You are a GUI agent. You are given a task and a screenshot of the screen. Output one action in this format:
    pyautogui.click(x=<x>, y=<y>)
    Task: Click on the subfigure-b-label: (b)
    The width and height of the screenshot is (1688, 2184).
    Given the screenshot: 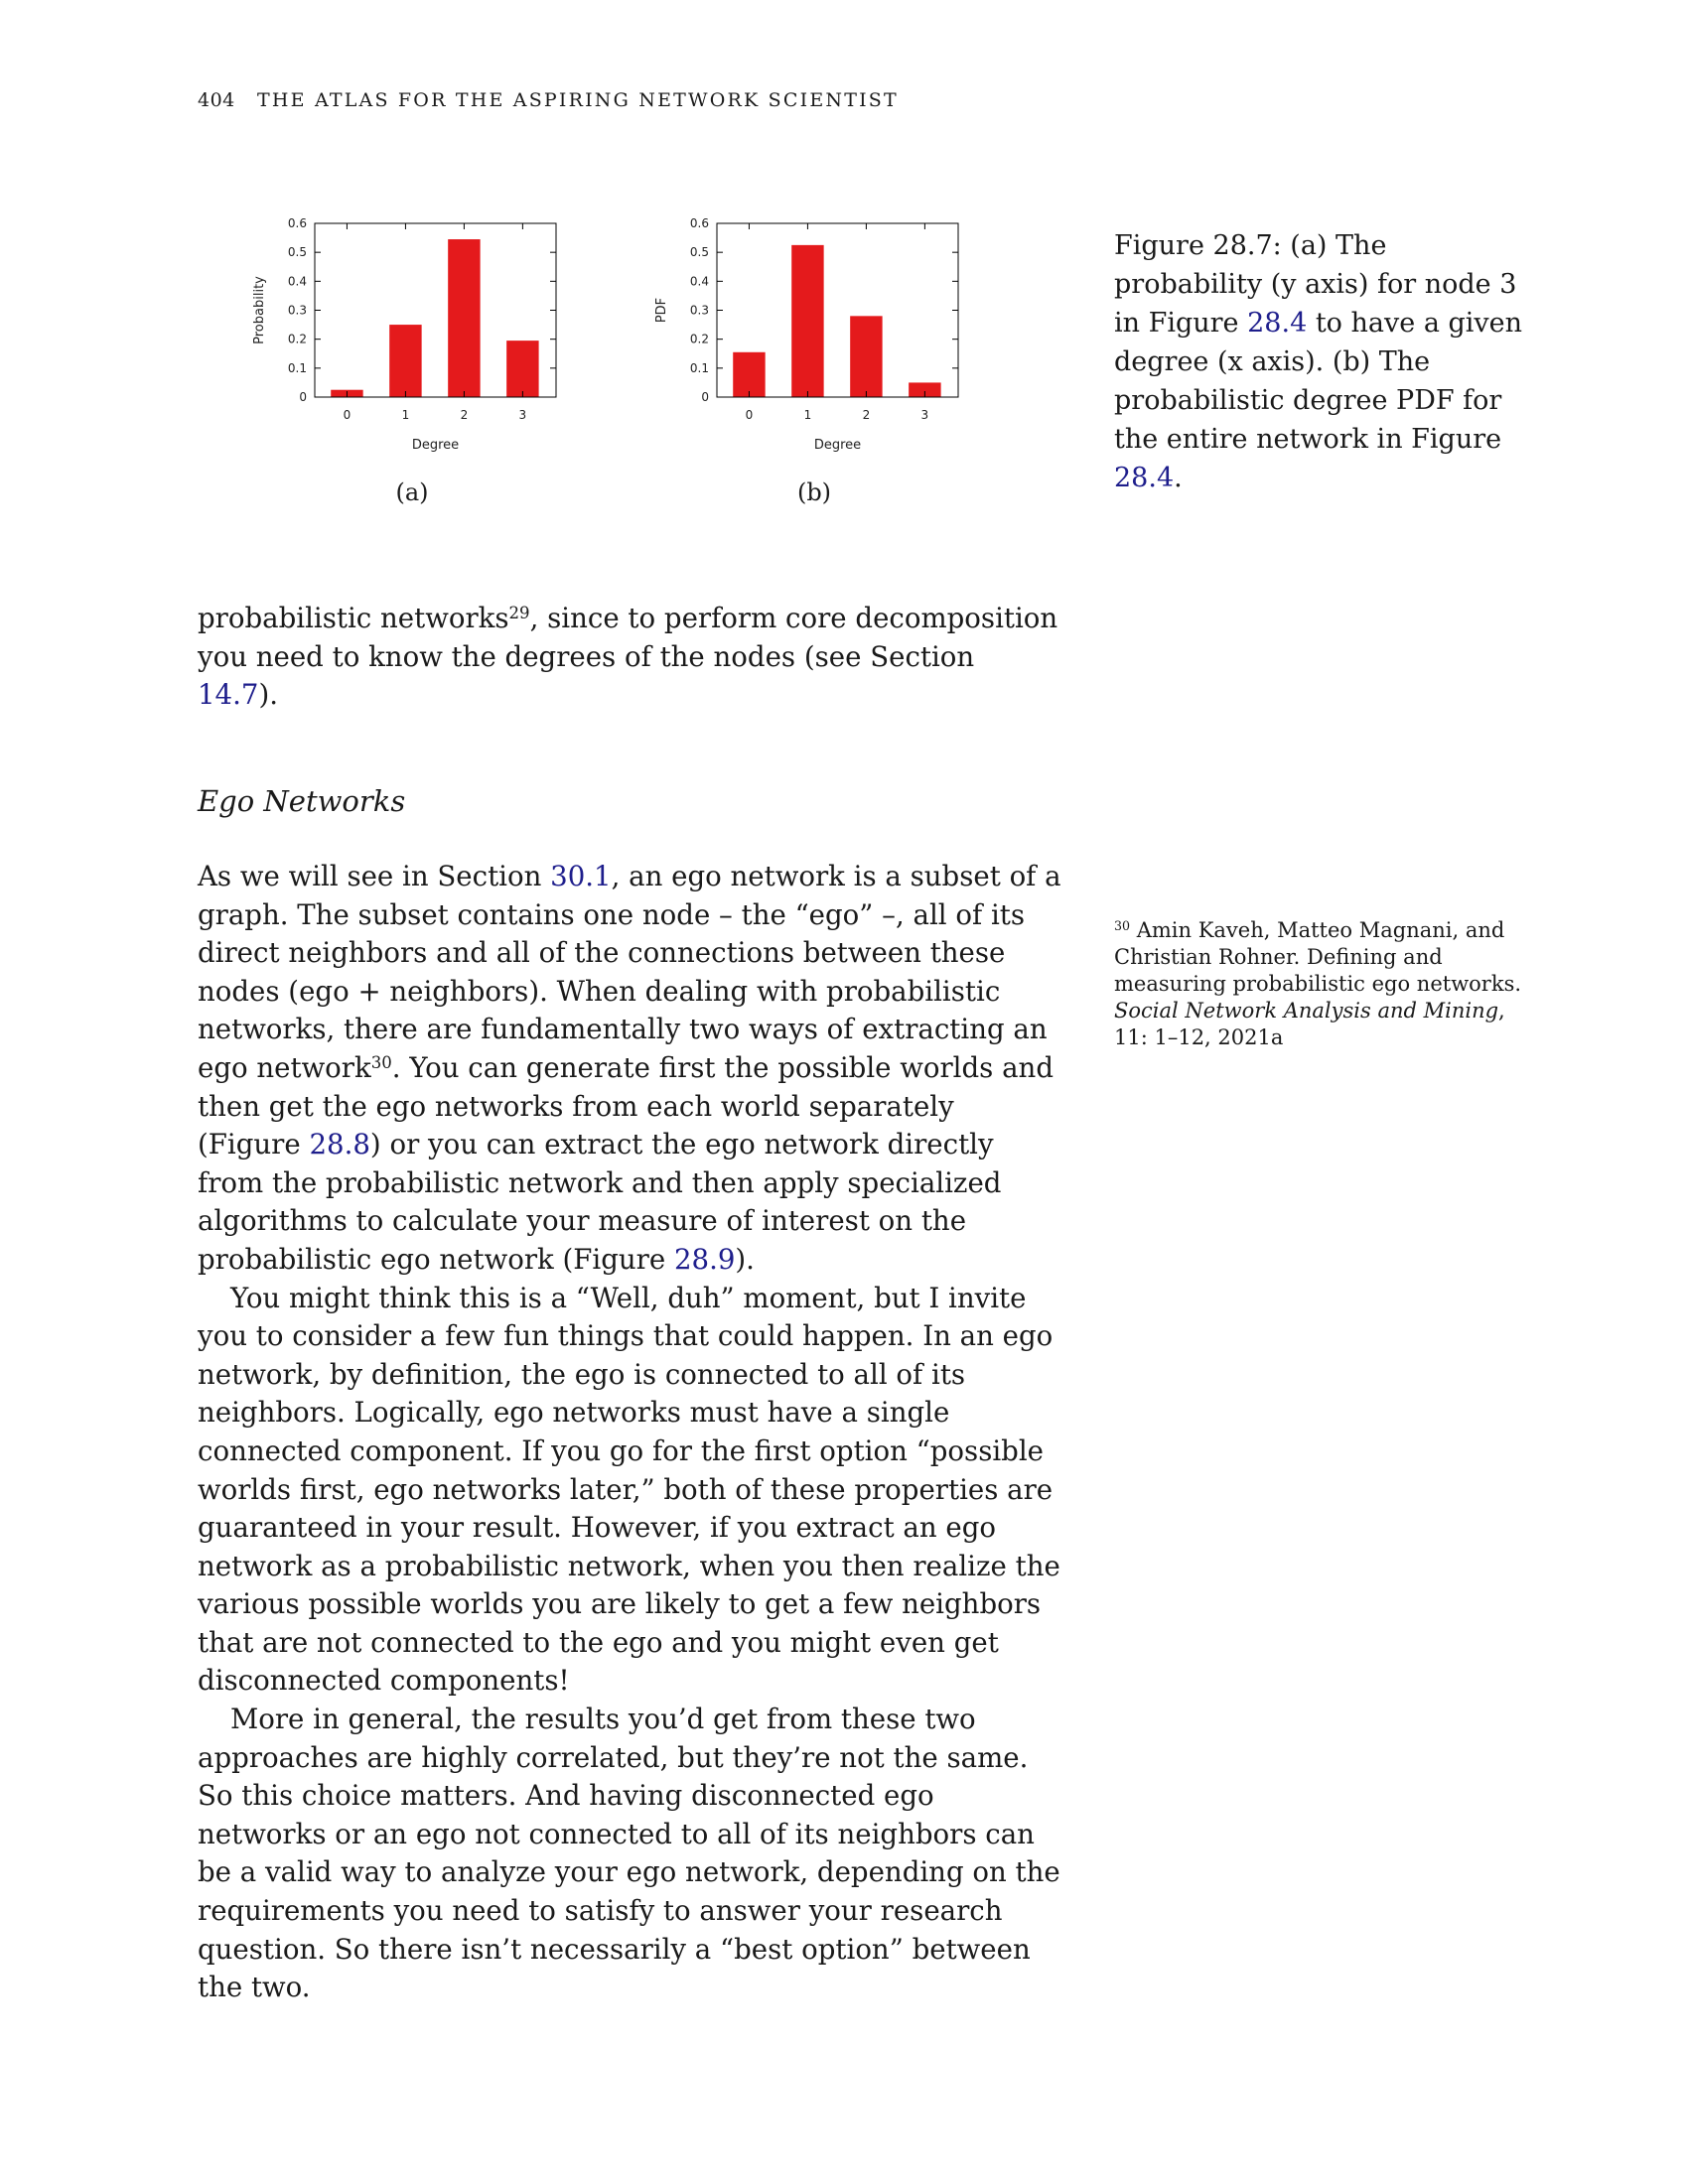 What is the action you would take?
    pyautogui.click(x=814, y=492)
    